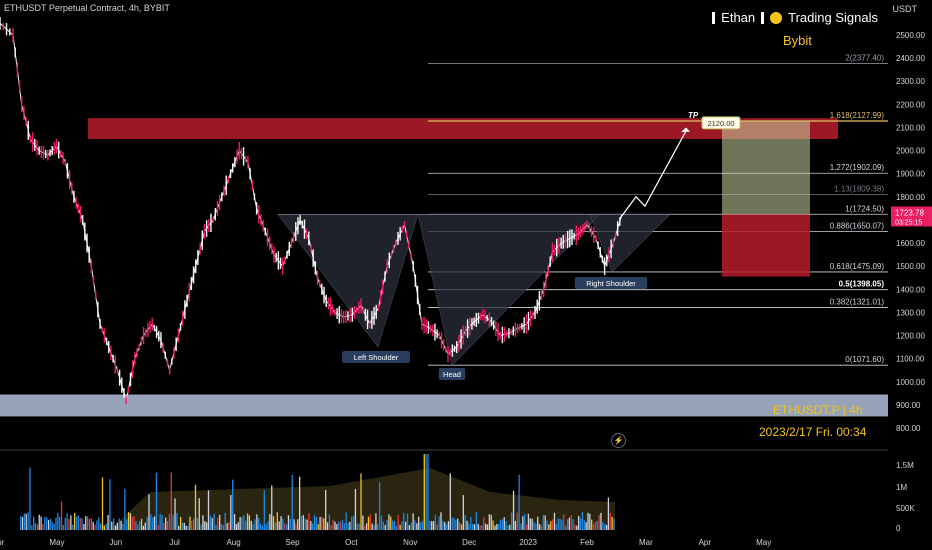 This screenshot has width=932, height=550. What do you see at coordinates (630, 243) in the screenshot?
I see `pattern-triangle` at bounding box center [630, 243].